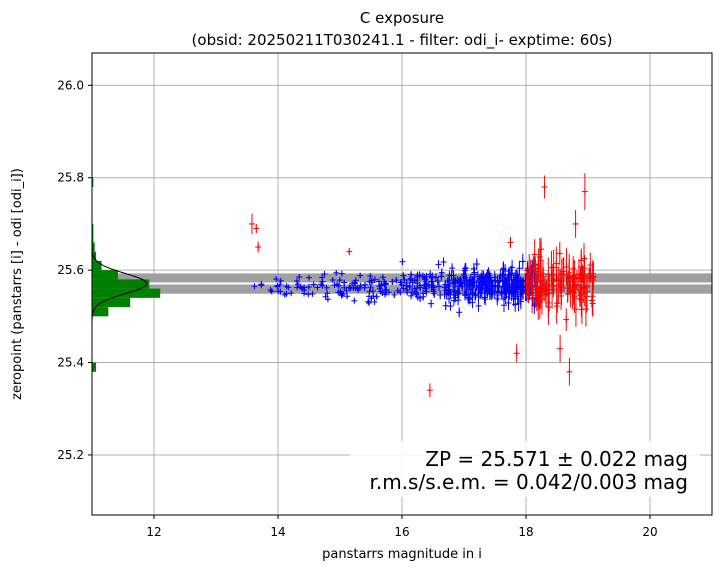 The image size is (722, 572). I want to click on y-tick-label: 25.4, so click(70, 363).